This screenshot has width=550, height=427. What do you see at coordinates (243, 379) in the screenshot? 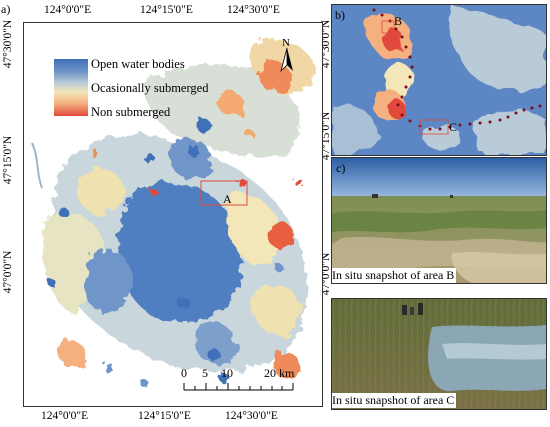
I see `scale-bar: 0 5 10 20 km` at bounding box center [243, 379].